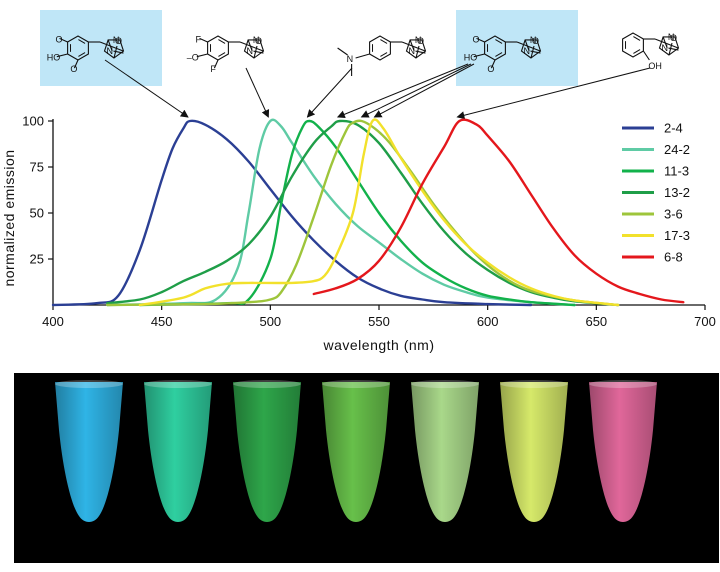 Image resolution: width=720 pixels, height=572 pixels. What do you see at coordinates (37, 167) in the screenshot?
I see `y-tick-label: 75` at bounding box center [37, 167].